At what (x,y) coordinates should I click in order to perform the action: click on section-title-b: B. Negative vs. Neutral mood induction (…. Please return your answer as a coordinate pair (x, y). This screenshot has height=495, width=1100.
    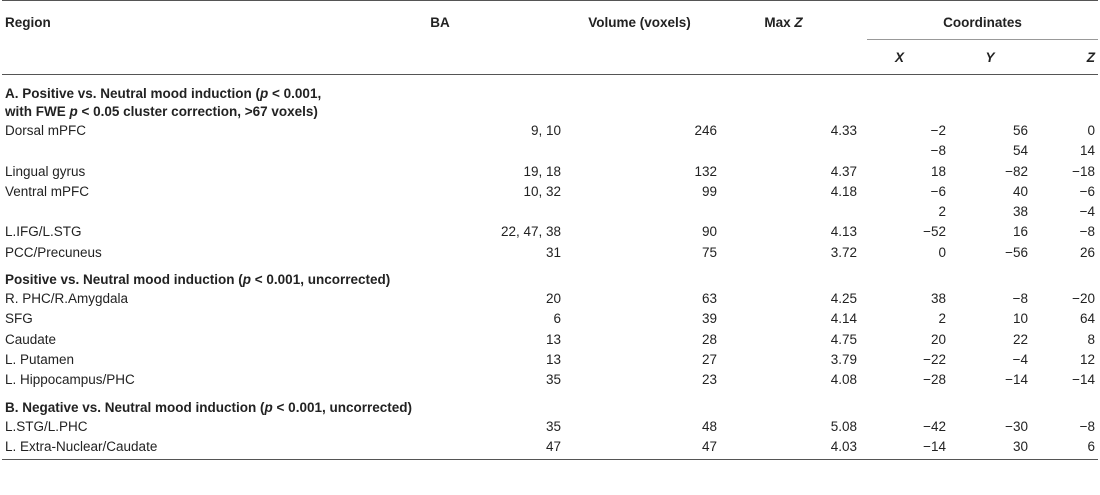
    Looking at the image, I should click on (208, 407).